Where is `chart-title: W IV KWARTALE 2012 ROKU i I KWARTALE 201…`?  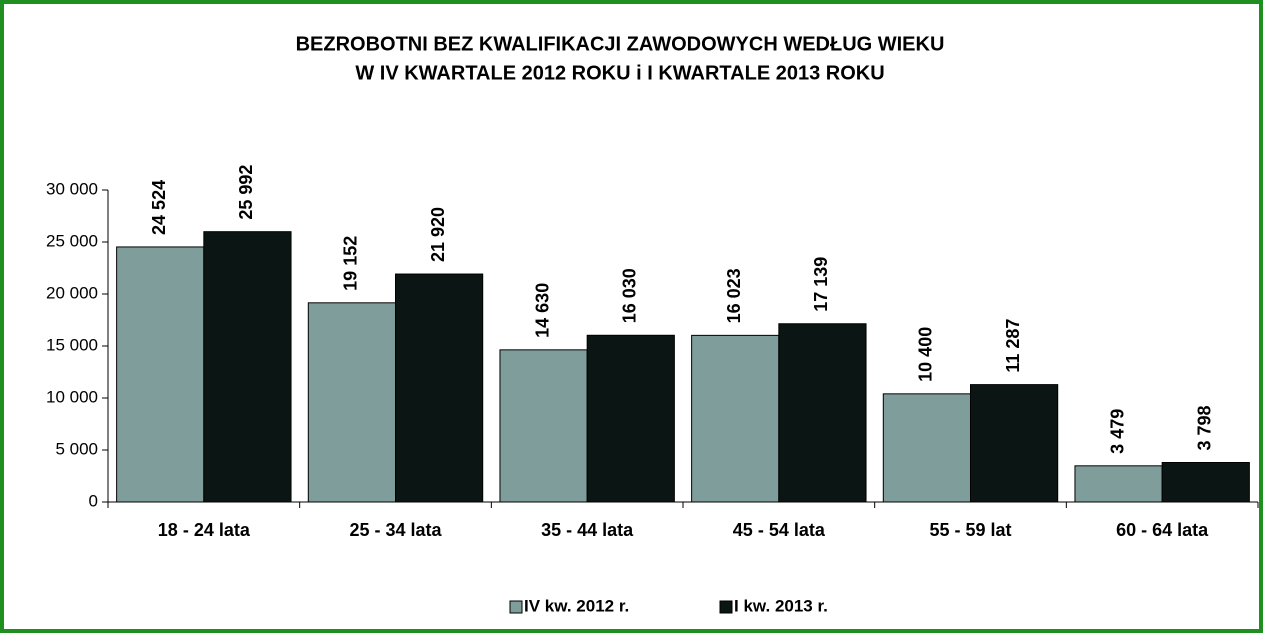
chart-title: W IV KWARTALE 2012 ROKU i I KWARTALE 201… is located at coordinates (619, 73).